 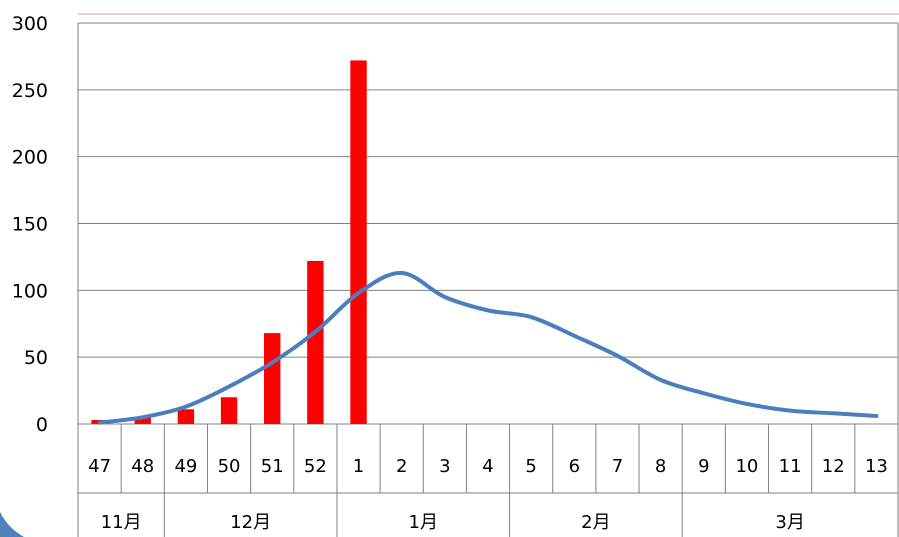 What do you see at coordinates (229, 466) in the screenshot?
I see `x-tick-label: 50` at bounding box center [229, 466].